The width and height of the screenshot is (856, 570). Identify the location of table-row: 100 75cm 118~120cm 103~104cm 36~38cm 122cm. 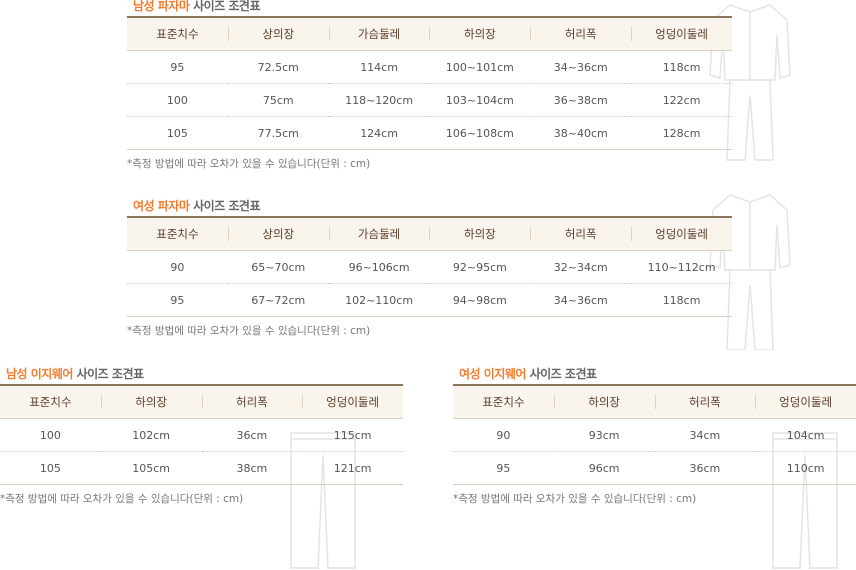
(429, 100).